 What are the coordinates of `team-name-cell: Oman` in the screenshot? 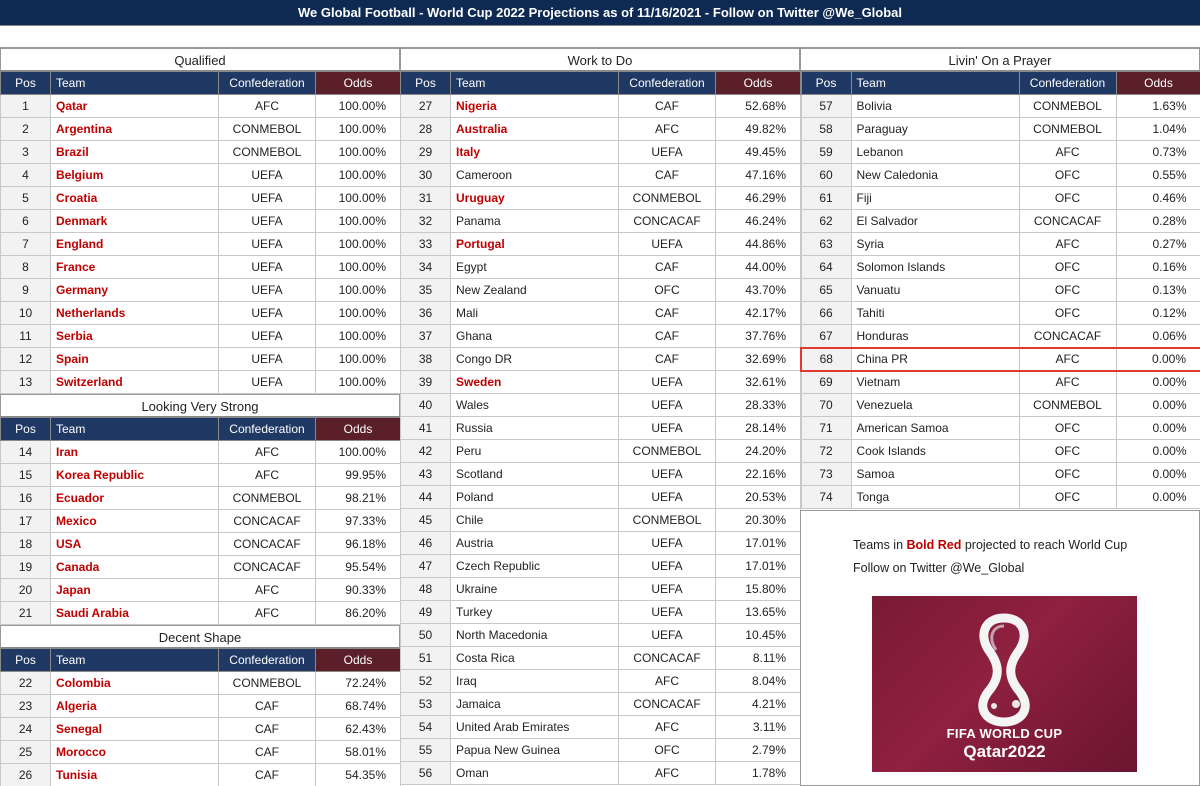 It's located at (534, 773).